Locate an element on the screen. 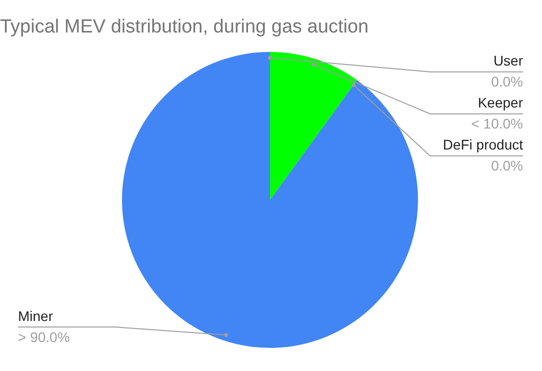 The image size is (542, 371). slice-label: Miner is located at coordinates (36, 316).